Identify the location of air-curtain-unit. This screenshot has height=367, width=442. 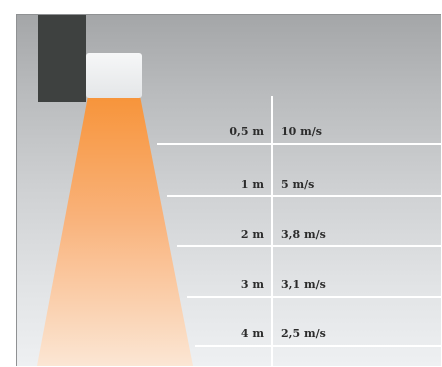
(114, 75).